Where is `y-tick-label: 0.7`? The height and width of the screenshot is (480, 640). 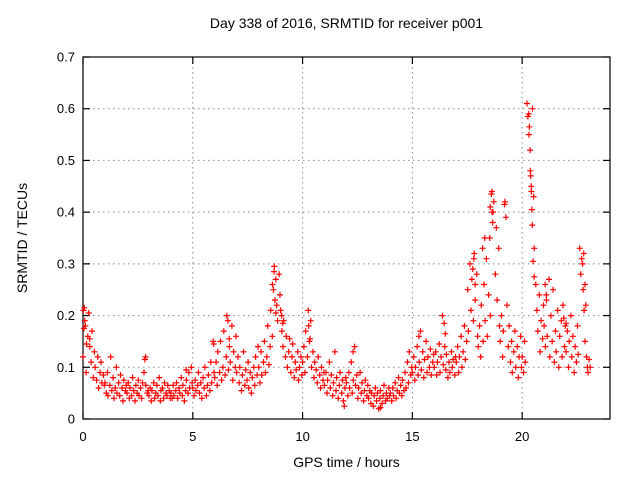 y-tick-label: 0.7 is located at coordinates (66, 57).